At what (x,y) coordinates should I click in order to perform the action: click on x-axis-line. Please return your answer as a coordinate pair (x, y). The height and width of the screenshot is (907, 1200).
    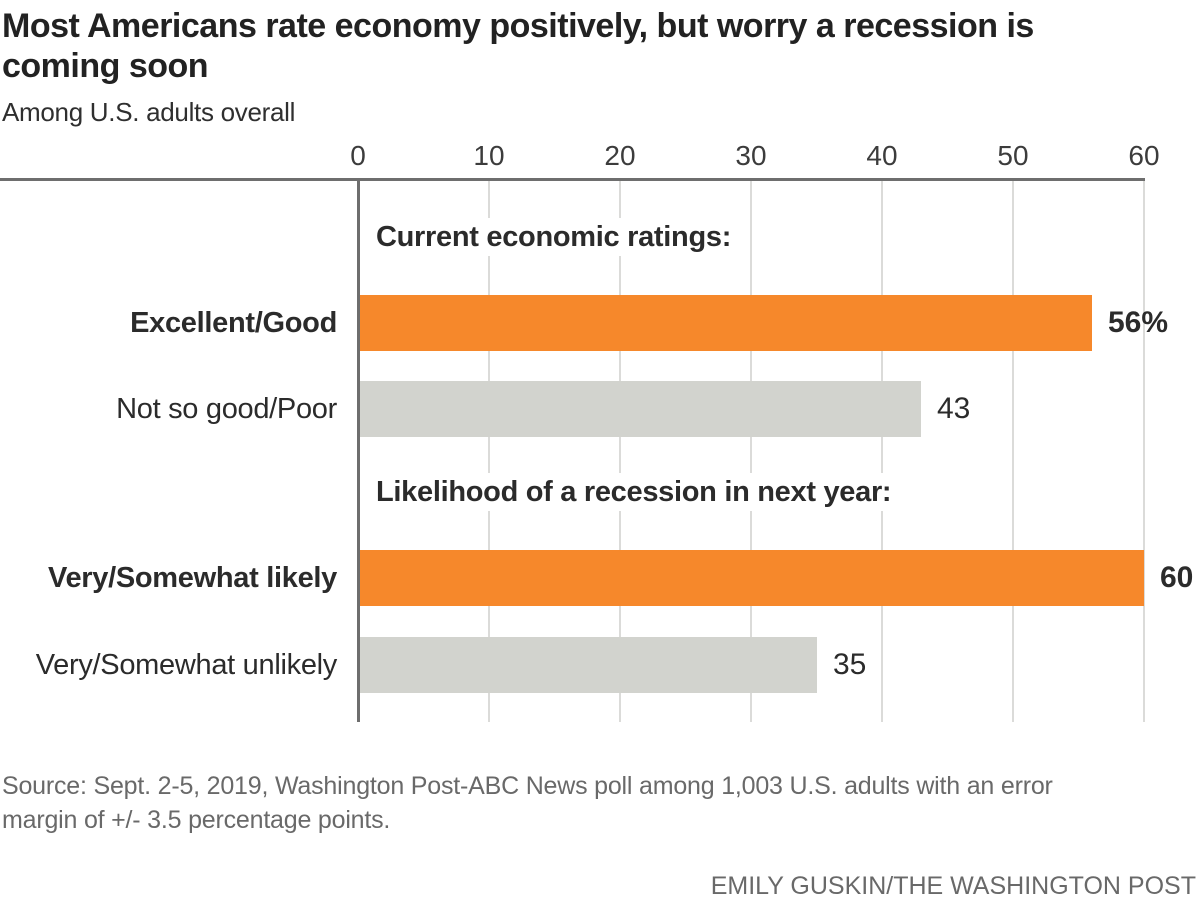
    Looking at the image, I should click on (572, 179).